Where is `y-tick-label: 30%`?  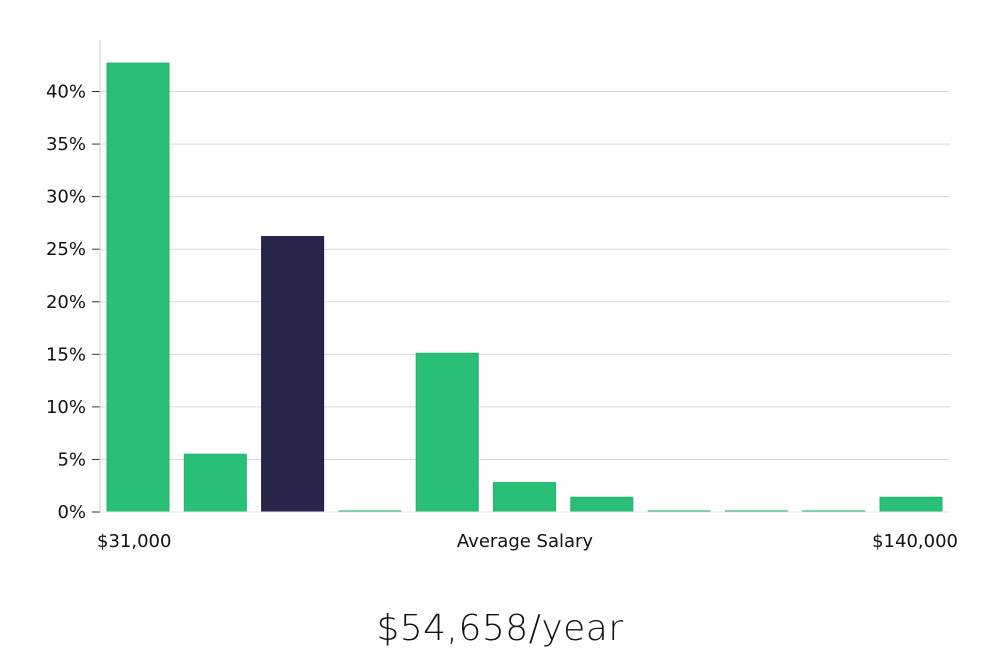 y-tick-label: 30% is located at coordinates (66, 197).